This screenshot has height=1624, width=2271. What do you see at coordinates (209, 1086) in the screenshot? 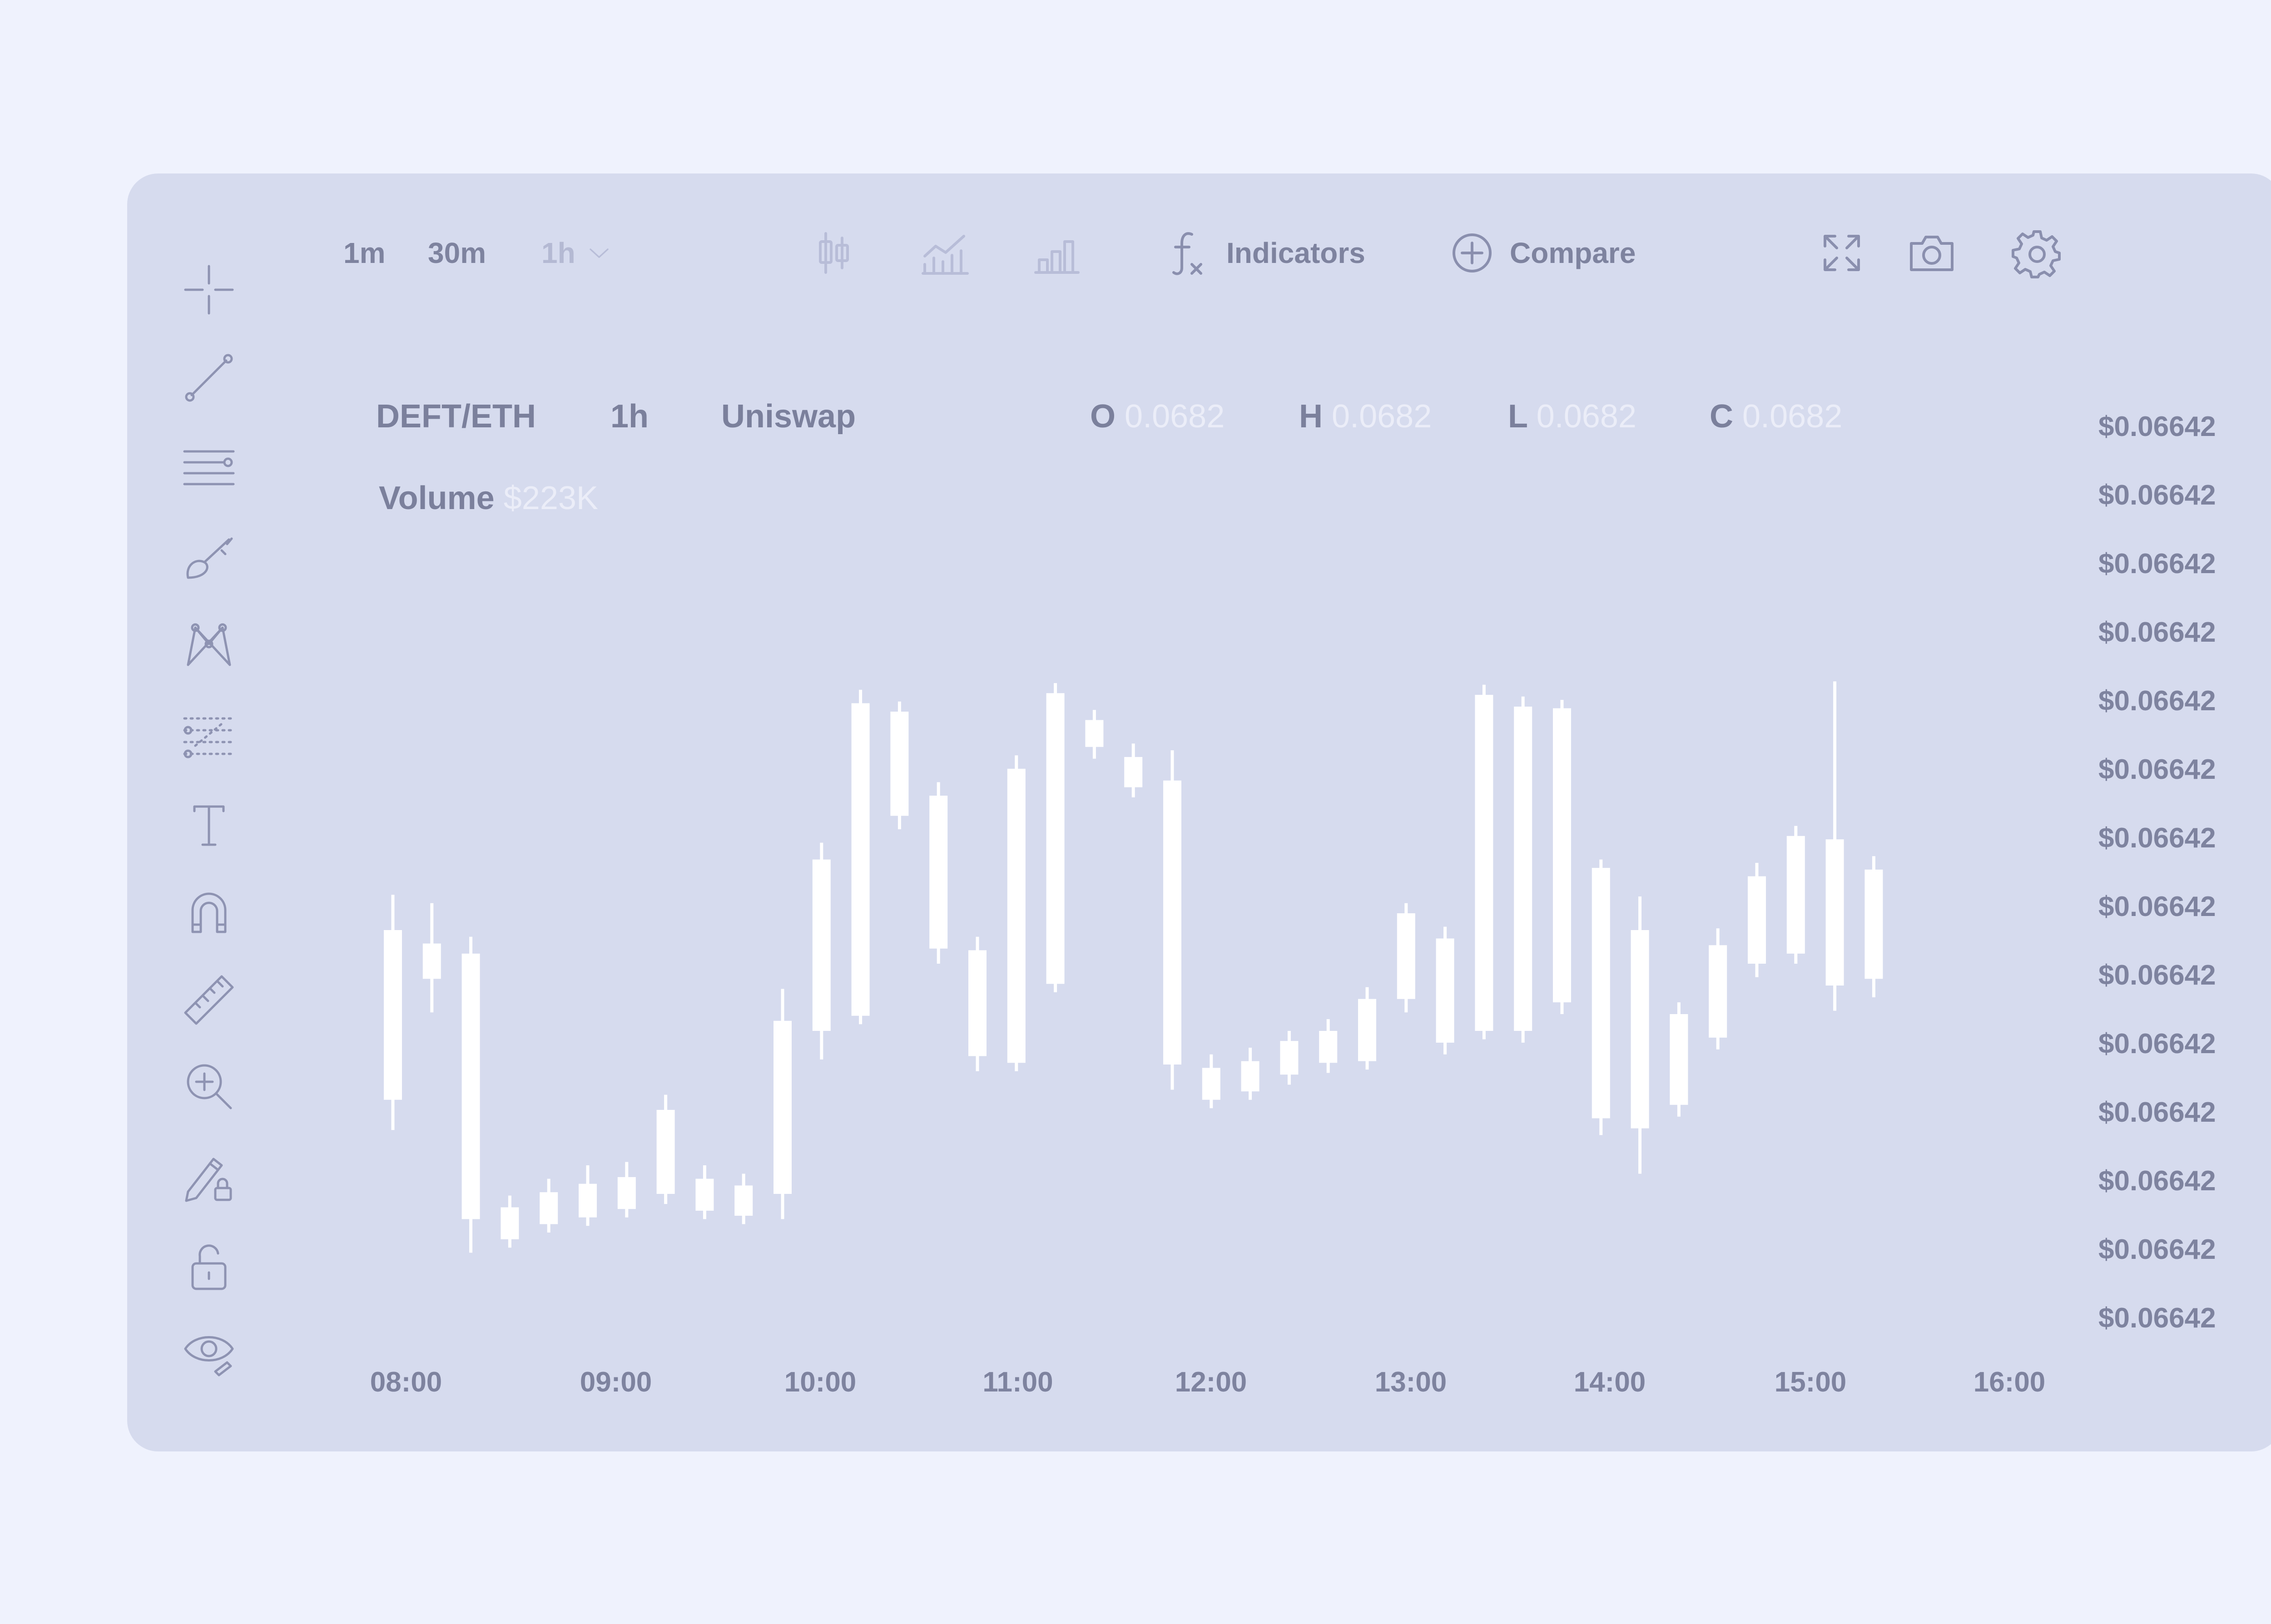
I see `zoom-in-tool-button` at bounding box center [209, 1086].